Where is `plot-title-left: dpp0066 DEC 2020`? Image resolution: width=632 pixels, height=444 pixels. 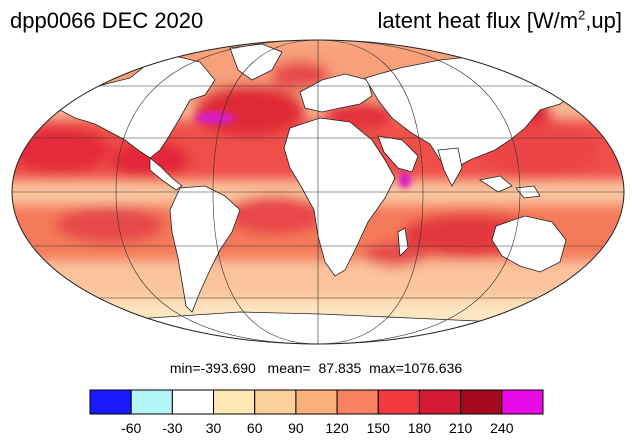 plot-title-left: dpp0066 DEC 2020 is located at coordinates (107, 20).